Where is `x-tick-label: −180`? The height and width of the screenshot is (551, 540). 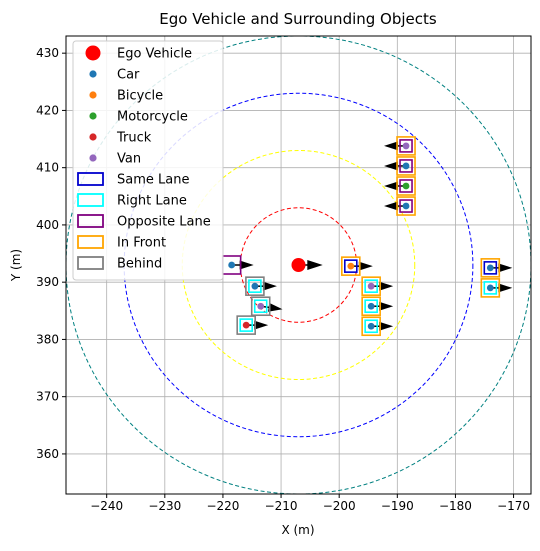
x-tick-label: −180 is located at coordinates (455, 506).